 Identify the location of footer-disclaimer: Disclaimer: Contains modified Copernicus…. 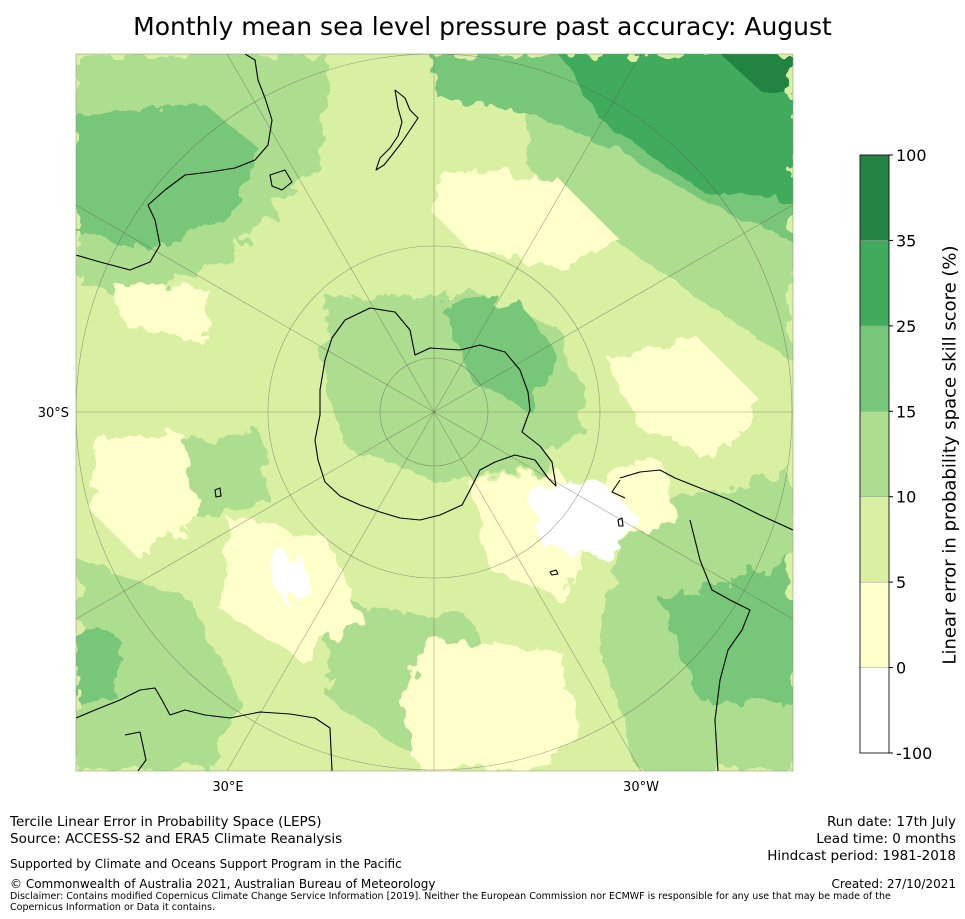
(450, 902).